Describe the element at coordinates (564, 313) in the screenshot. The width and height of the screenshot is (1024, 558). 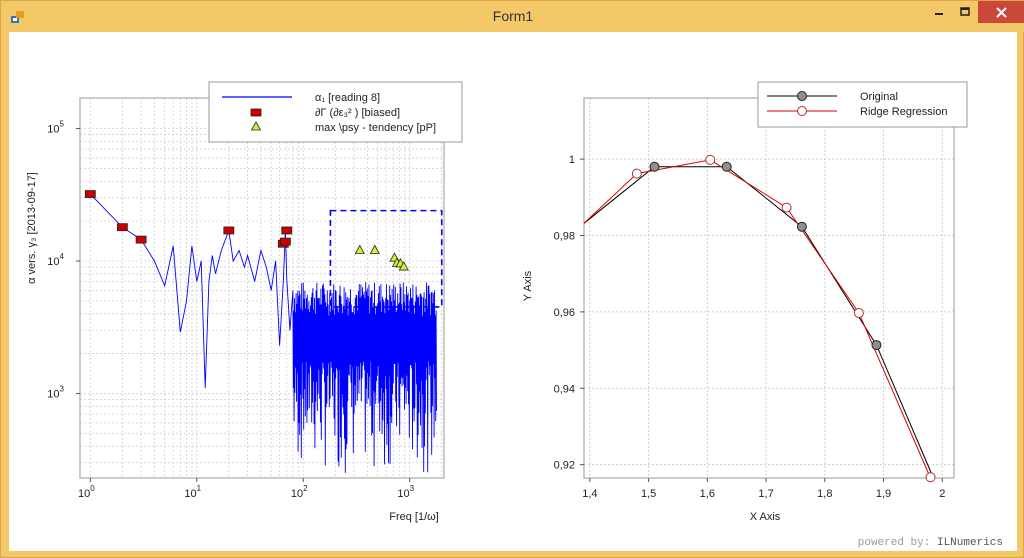
I see `y-tick-label: 0,96` at that location.